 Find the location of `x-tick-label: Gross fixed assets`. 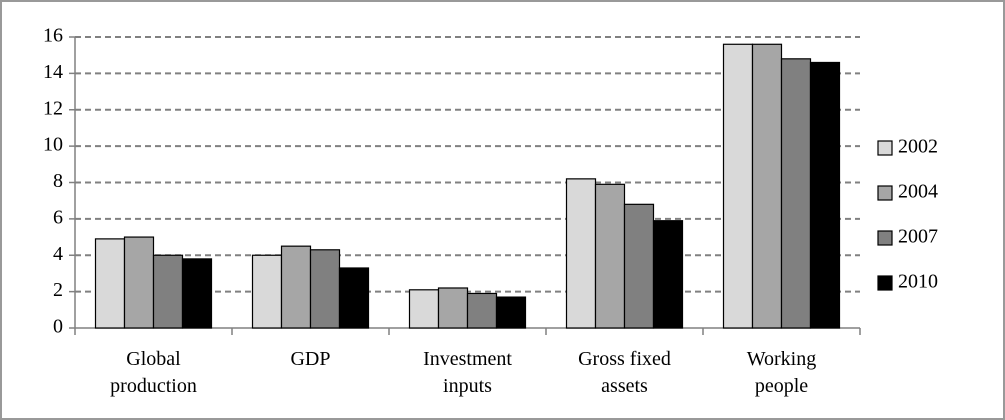

x-tick-label: Gross fixed assets is located at coordinates (624, 372).